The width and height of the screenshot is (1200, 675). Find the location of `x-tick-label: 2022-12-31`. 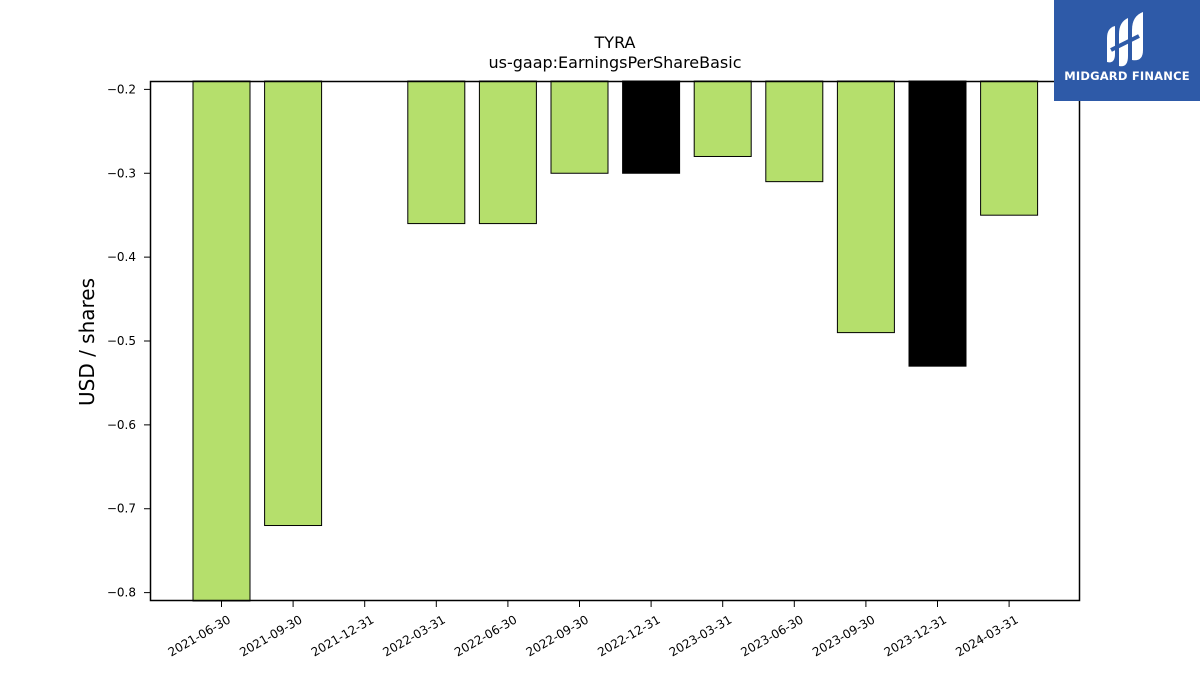

x-tick-label: 2022-12-31 is located at coordinates (628, 635).